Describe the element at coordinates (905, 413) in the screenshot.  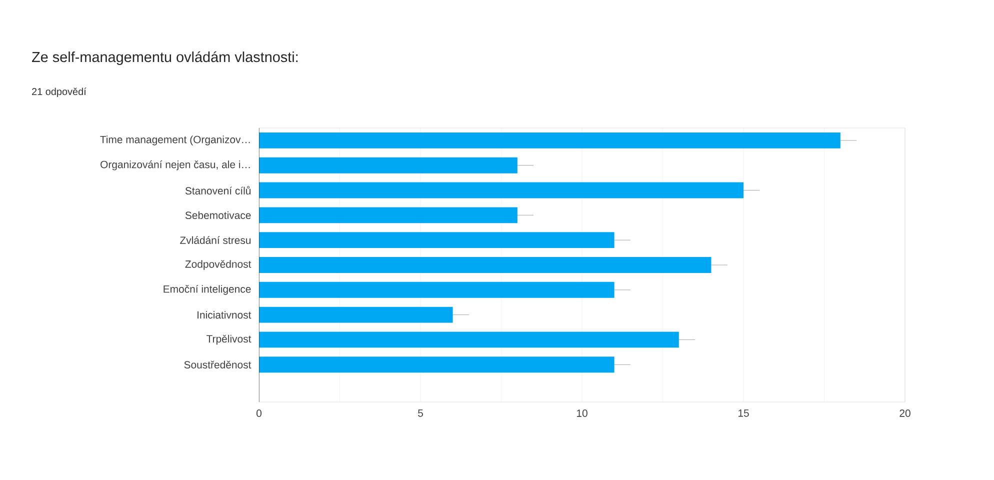
I see `x-tick-label: 20` at that location.